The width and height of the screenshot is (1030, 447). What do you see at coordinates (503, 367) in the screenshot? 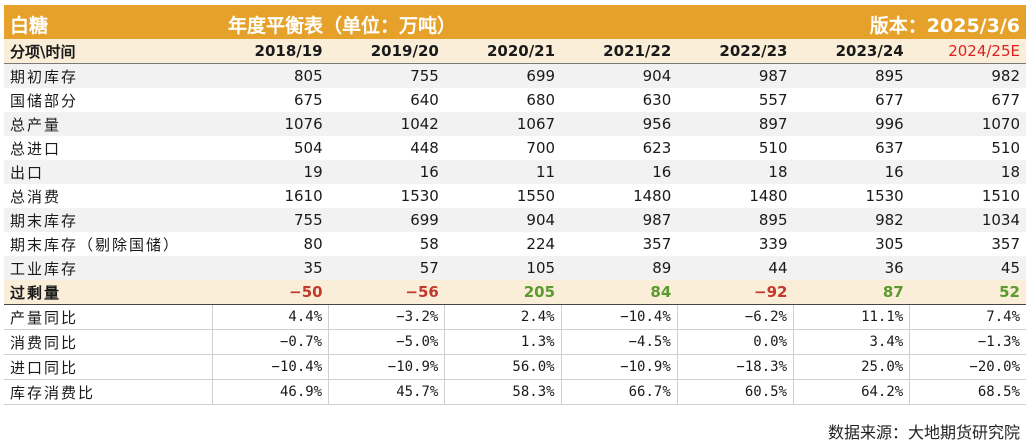
I see `cell-value: 56.0%` at bounding box center [503, 367].